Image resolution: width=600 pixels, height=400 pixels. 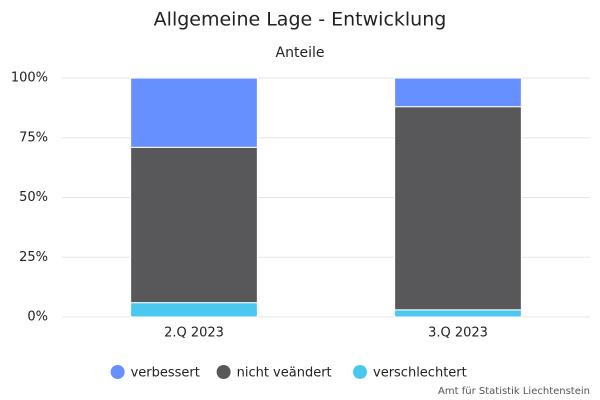 I want to click on credit: Amt für Statistik Liechtenstein, so click(x=514, y=391).